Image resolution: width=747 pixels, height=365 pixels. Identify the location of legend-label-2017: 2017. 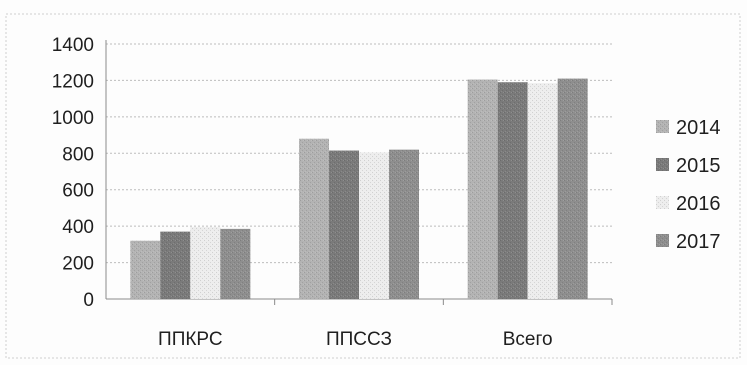
(698, 242).